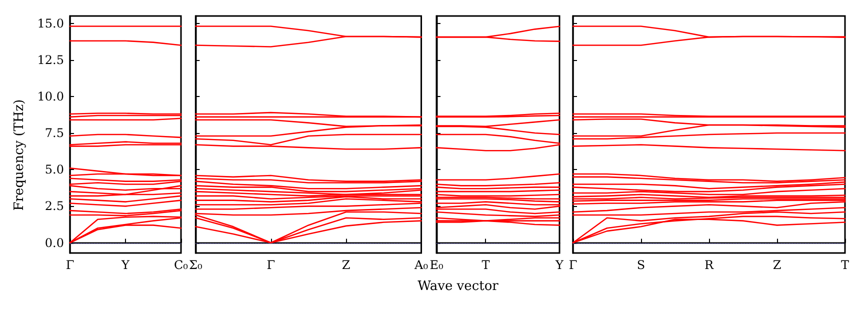 This screenshot has height=310, width=865. Describe the element at coordinates (19, 155) in the screenshot. I see `y-axis-title: Frequency (THz)` at that location.